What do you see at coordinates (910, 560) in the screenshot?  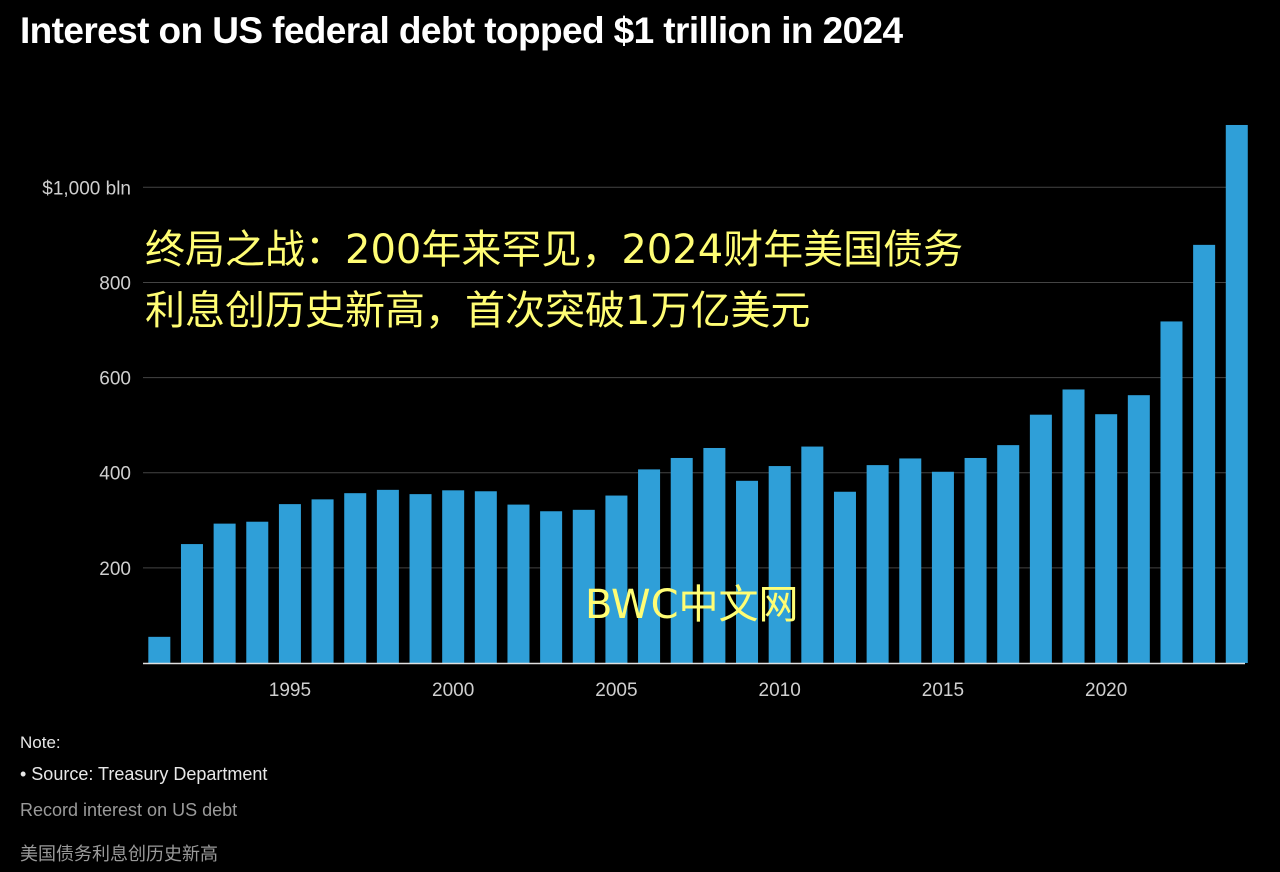 I see `bar-2014` at bounding box center [910, 560].